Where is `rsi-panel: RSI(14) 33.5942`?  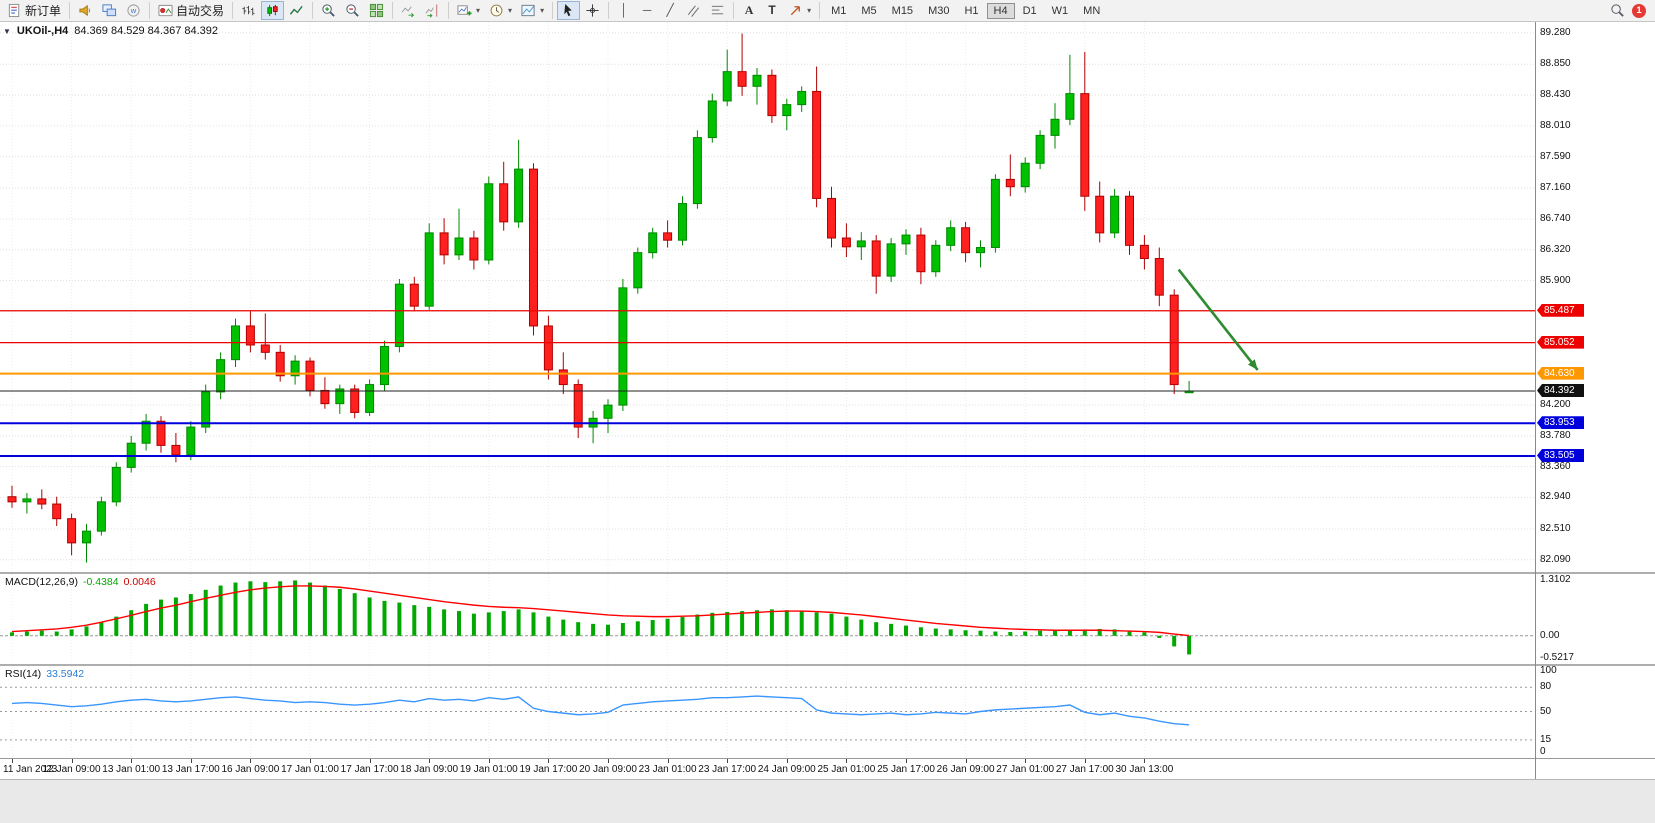 rsi-panel: RSI(14) 33.5942 is located at coordinates (767, 712).